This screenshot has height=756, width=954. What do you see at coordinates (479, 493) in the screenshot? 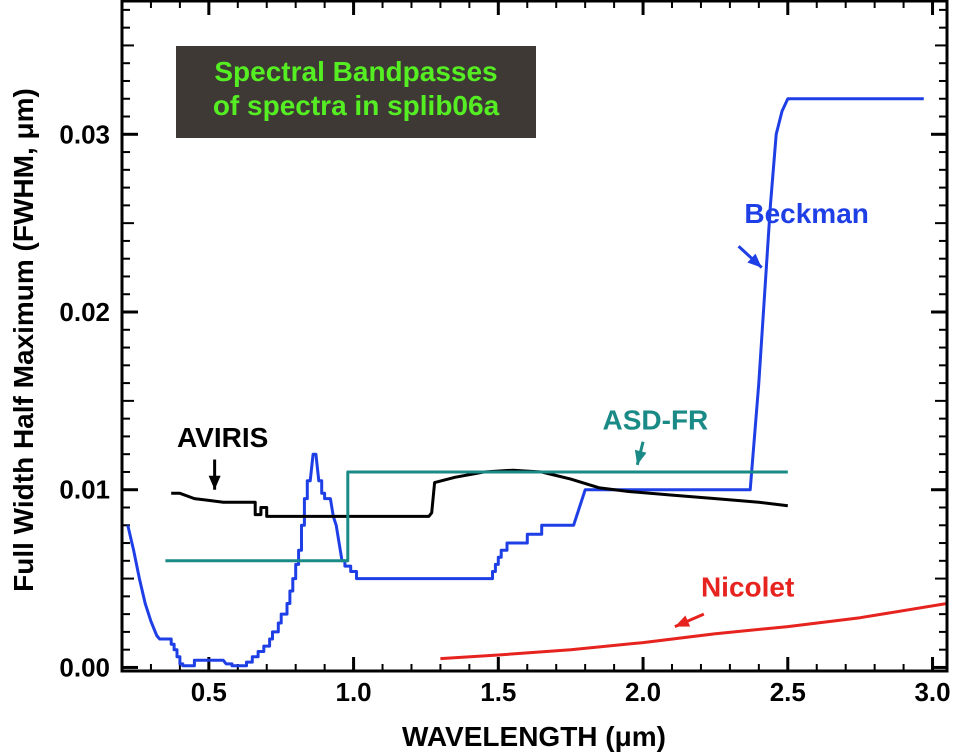
I see `series-line-aviris` at bounding box center [479, 493].